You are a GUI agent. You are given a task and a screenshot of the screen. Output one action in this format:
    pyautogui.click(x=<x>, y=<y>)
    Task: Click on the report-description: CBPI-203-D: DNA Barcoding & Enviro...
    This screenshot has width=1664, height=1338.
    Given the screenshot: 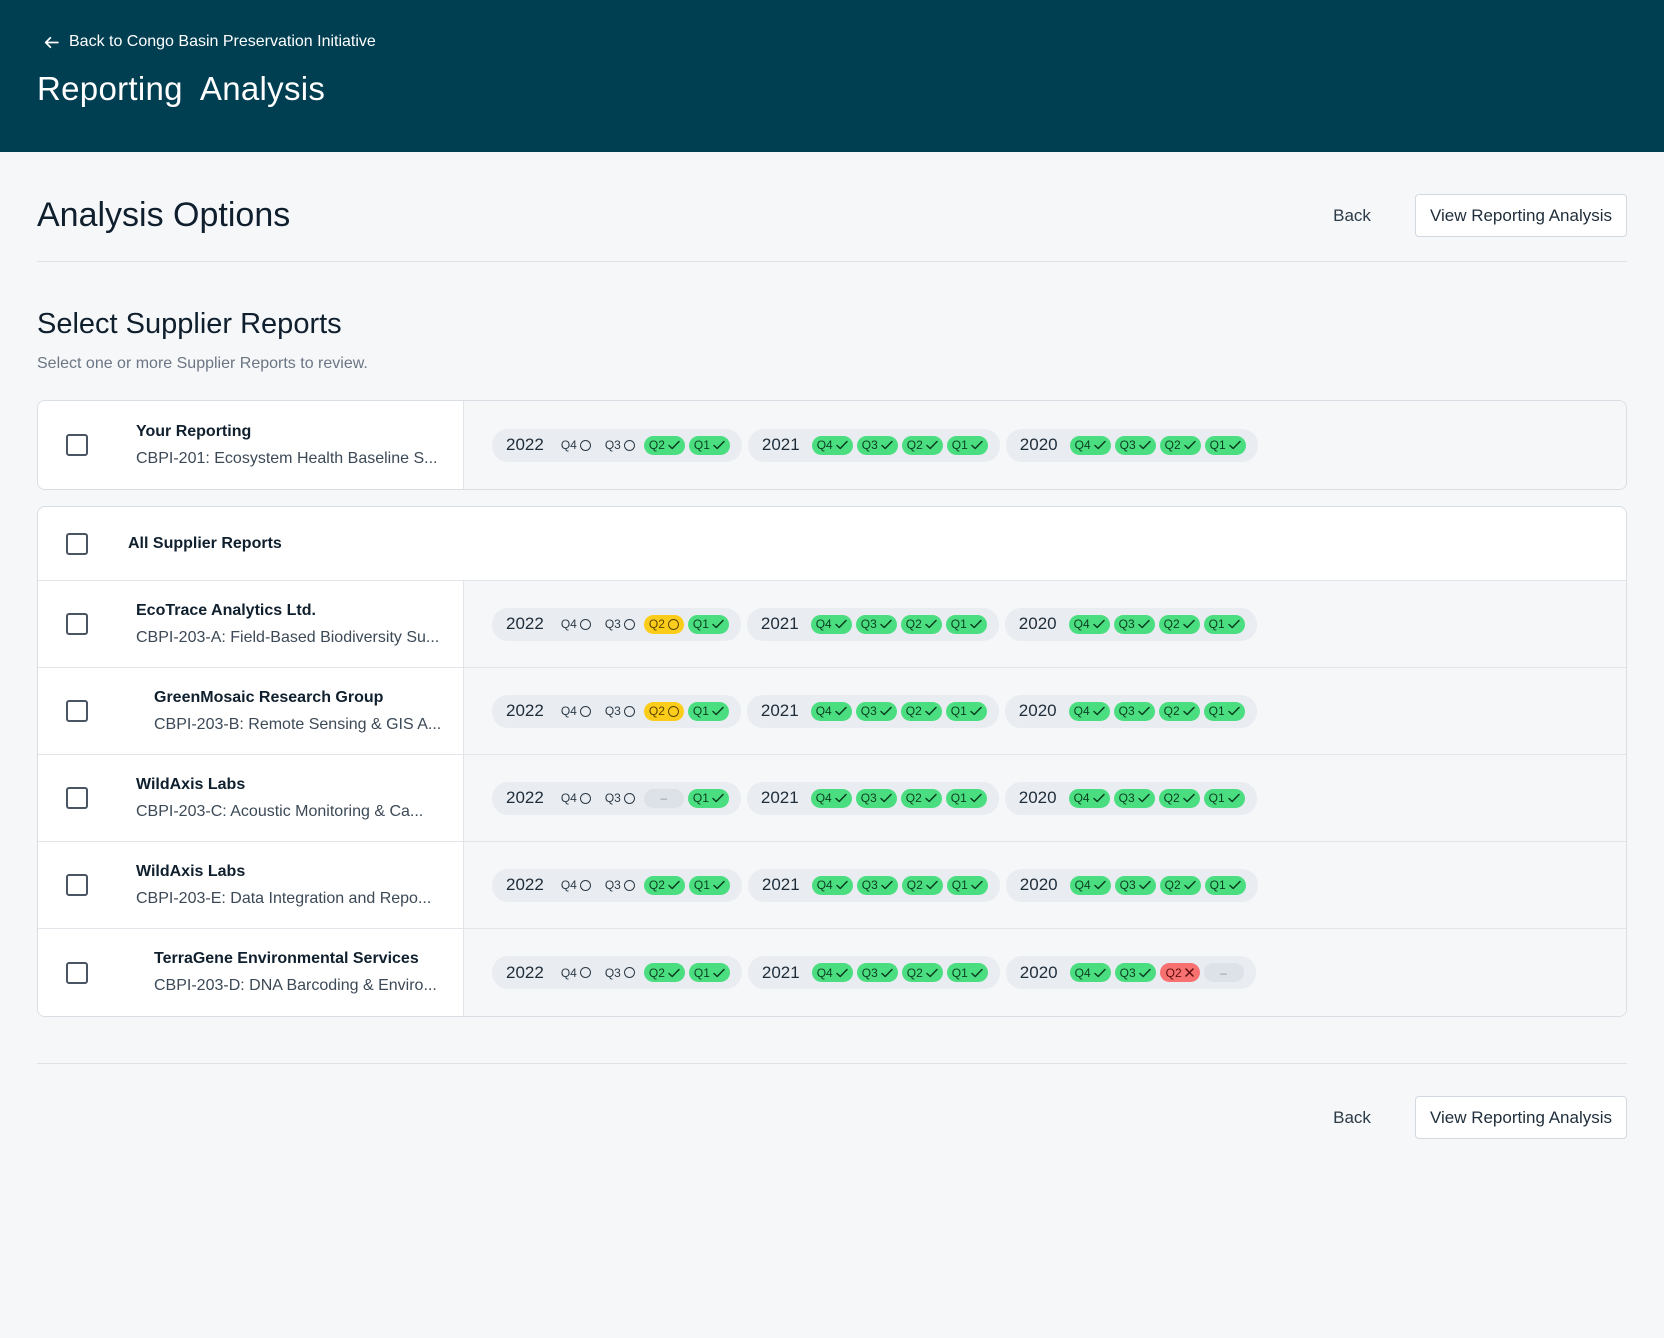 What is the action you would take?
    pyautogui.click(x=295, y=985)
    